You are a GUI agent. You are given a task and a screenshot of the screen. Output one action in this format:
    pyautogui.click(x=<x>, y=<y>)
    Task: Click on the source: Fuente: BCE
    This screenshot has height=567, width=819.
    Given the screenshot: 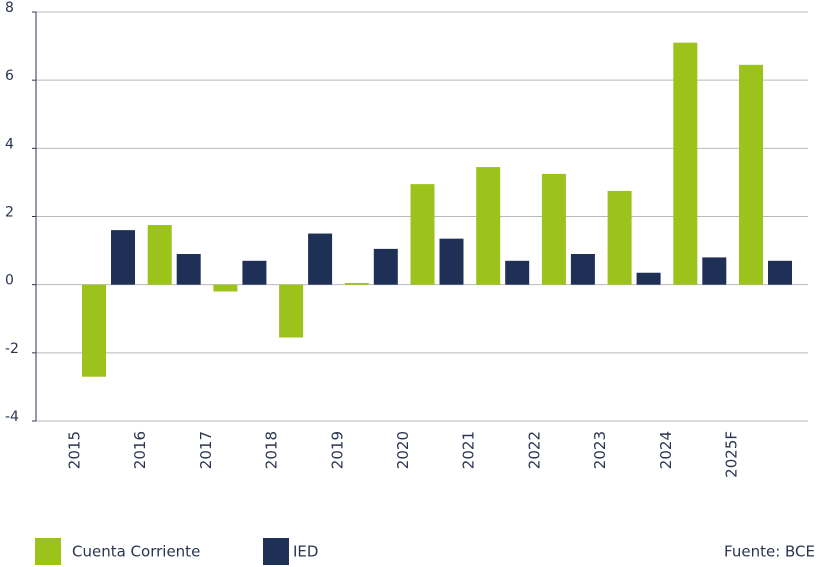 What is the action you would take?
    pyautogui.click(x=769, y=552)
    